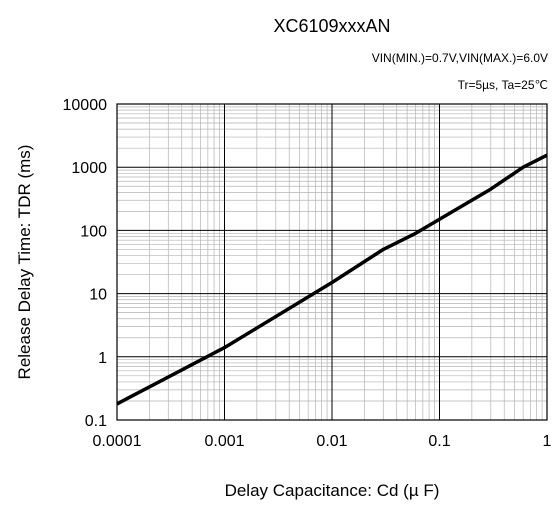 The width and height of the screenshot is (556, 509). I want to click on y-axis-label: Release Delay Time: TDR (ms), so click(24, 262).